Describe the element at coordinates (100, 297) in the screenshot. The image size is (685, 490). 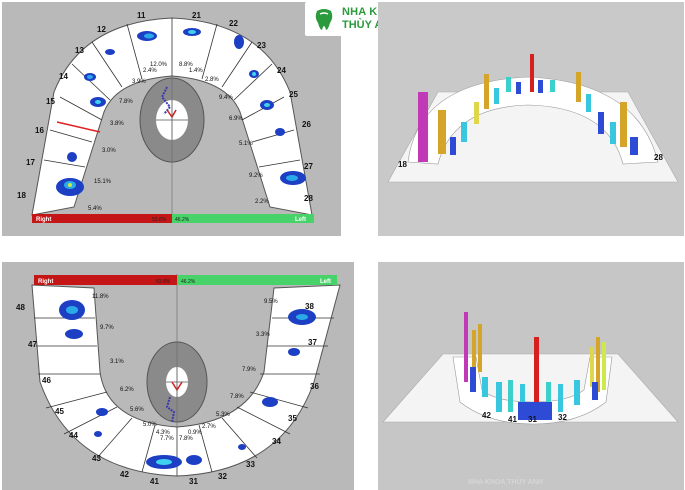
I see `pct-48: 11.8%` at that location.